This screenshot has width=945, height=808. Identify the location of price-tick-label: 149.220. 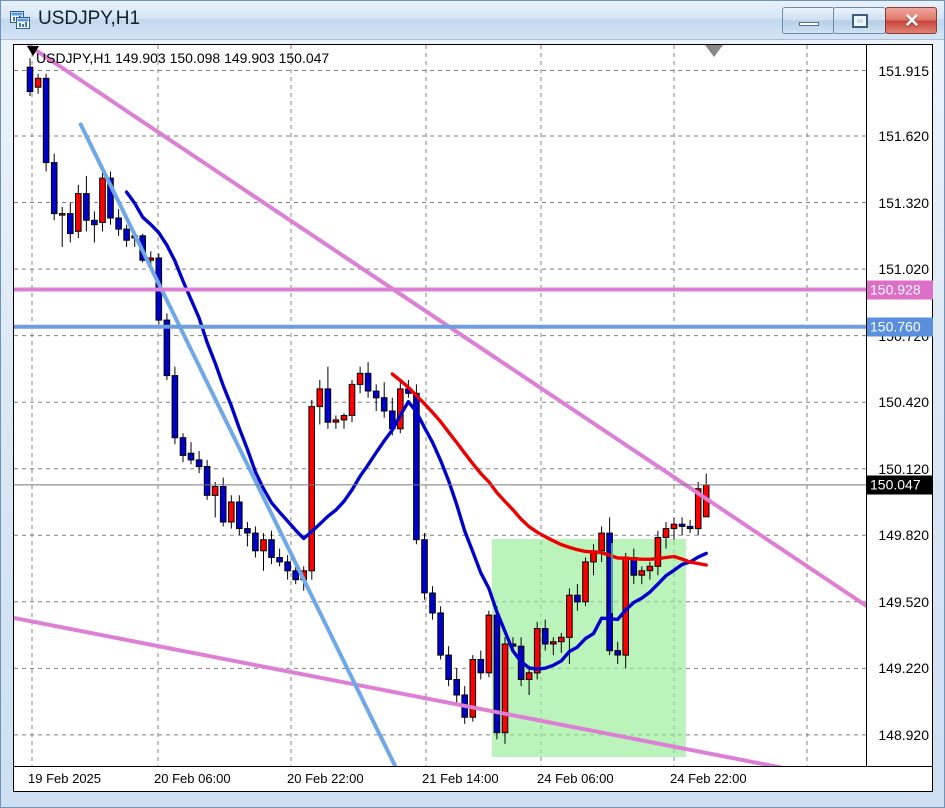
(903, 668).